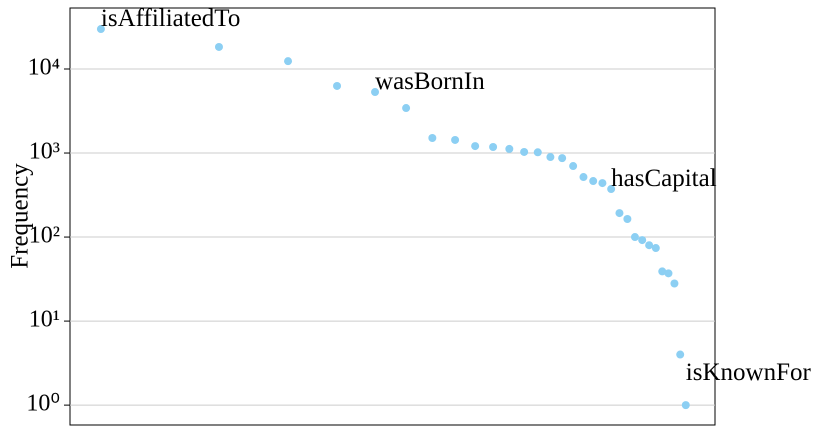 Image resolution: width=830 pixels, height=434 pixels. Describe the element at coordinates (44, 320) in the screenshot. I see `y-tick-label: 10¹` at that location.